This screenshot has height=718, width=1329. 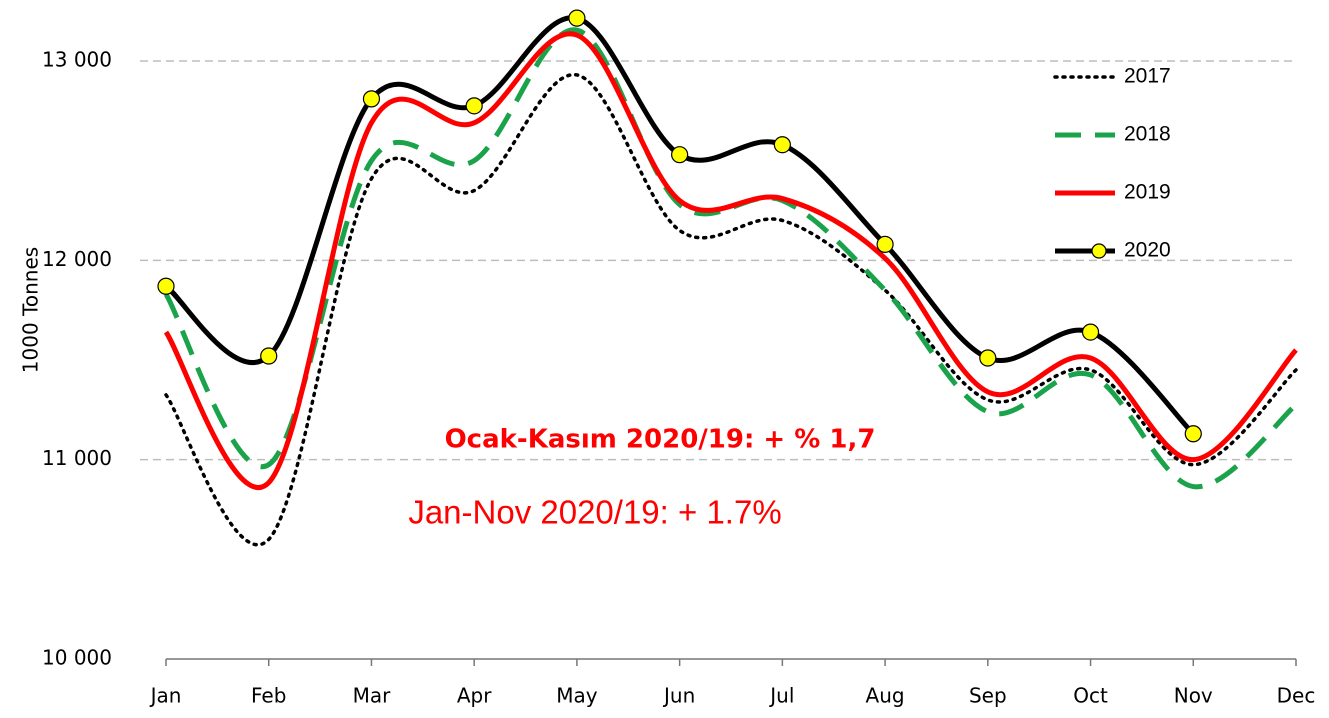 What do you see at coordinates (474, 696) in the screenshot?
I see `x-tick-label: Apr` at bounding box center [474, 696].